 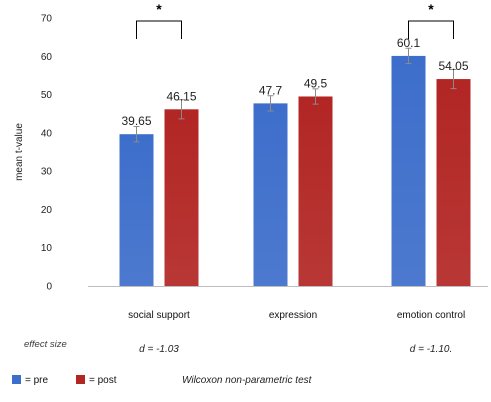 What do you see at coordinates (47, 172) in the screenshot?
I see `y-tick-label: 30` at bounding box center [47, 172].